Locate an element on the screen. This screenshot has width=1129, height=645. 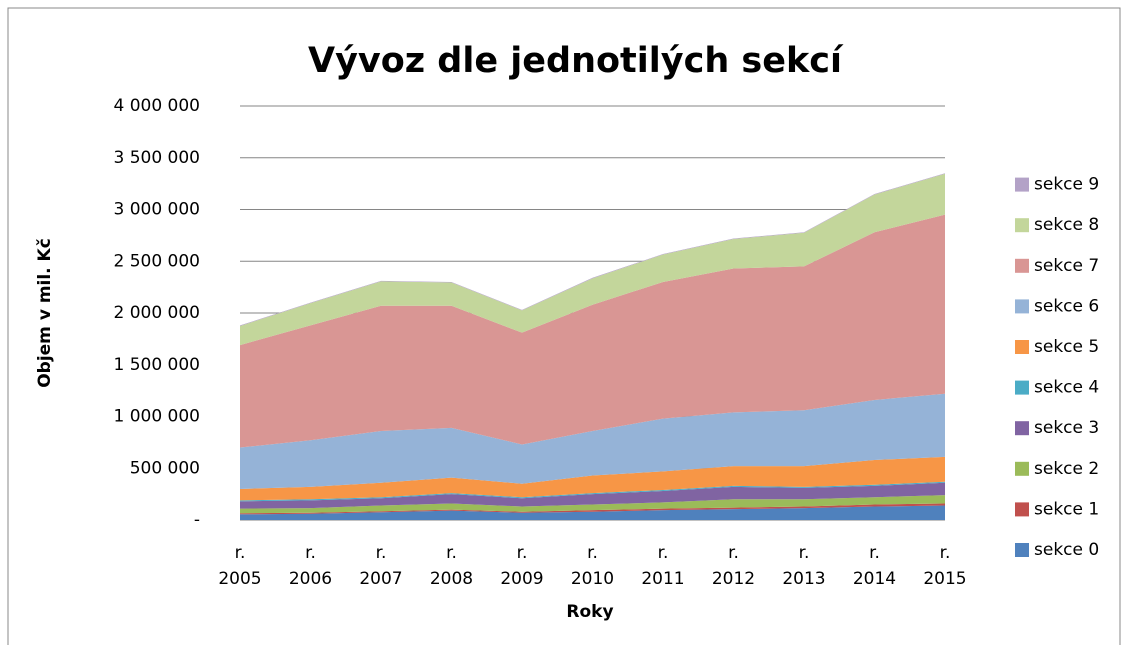
legend-label: sekce 6 is located at coordinates (1066, 306).